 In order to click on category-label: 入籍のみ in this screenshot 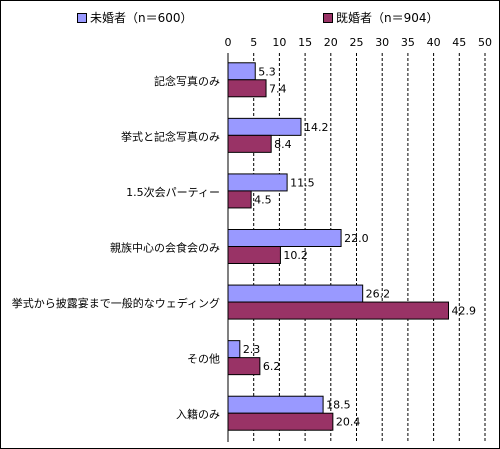, I will do `click(198, 414)`.